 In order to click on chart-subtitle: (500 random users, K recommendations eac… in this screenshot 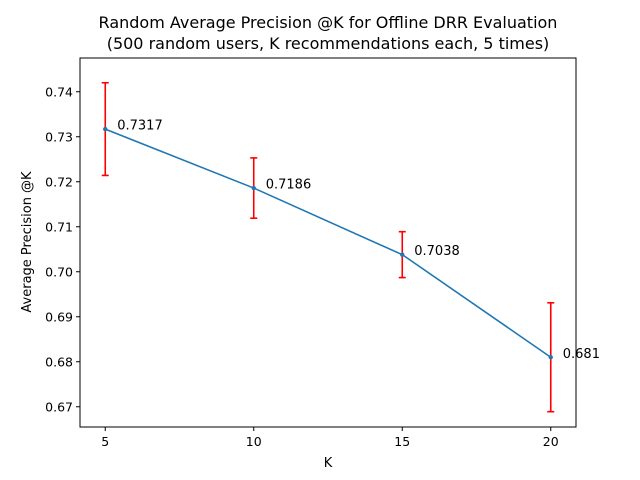, I will do `click(328, 43)`.